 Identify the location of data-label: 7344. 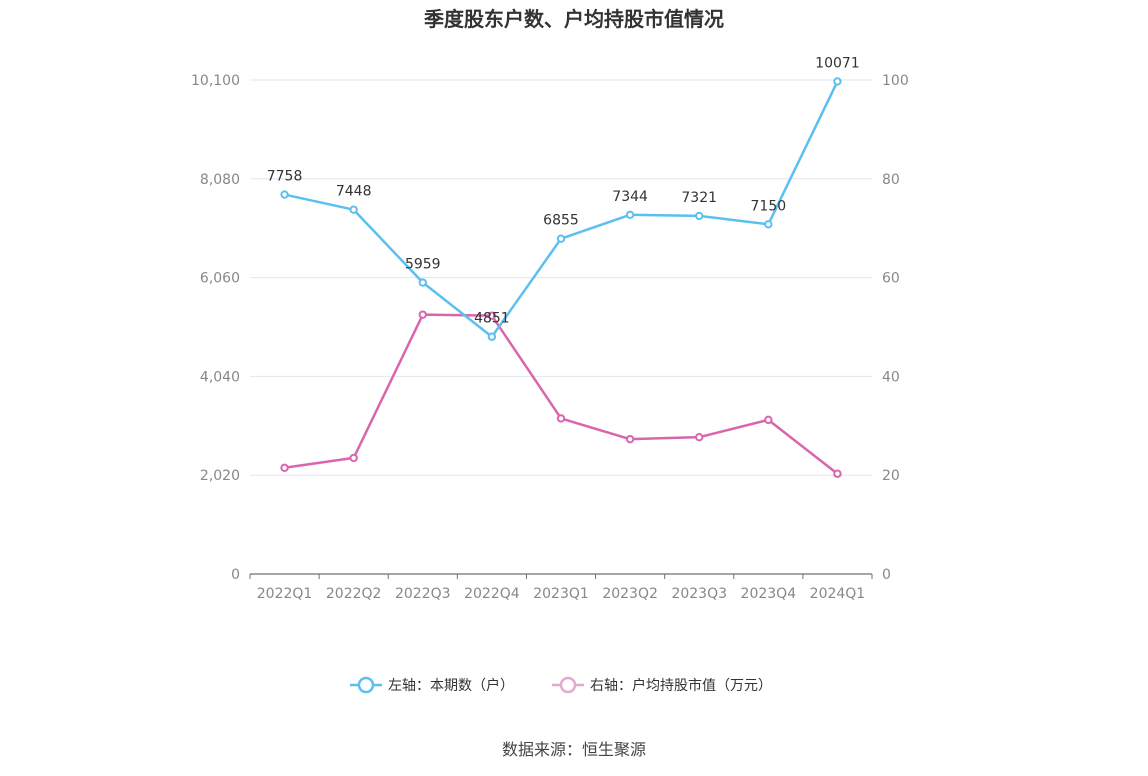
(630, 197).